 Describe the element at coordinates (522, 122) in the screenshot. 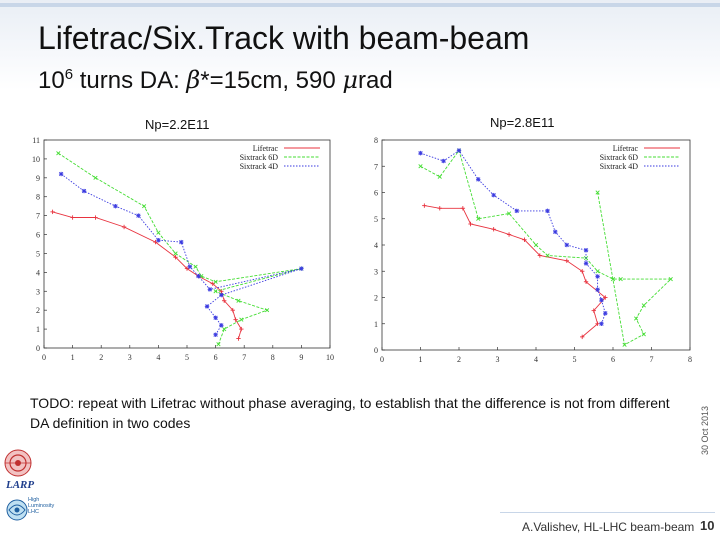

I see `chart-2-title: Np=2.8E11` at that location.